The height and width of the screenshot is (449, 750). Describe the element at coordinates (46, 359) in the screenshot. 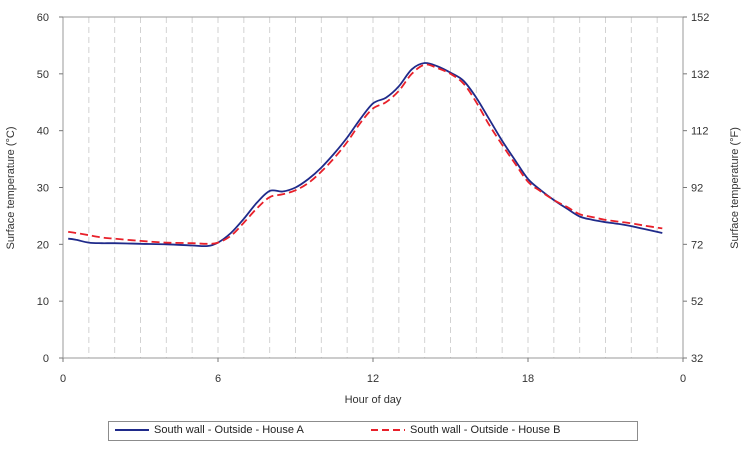

I see `y-left-tick-label: 0` at that location.